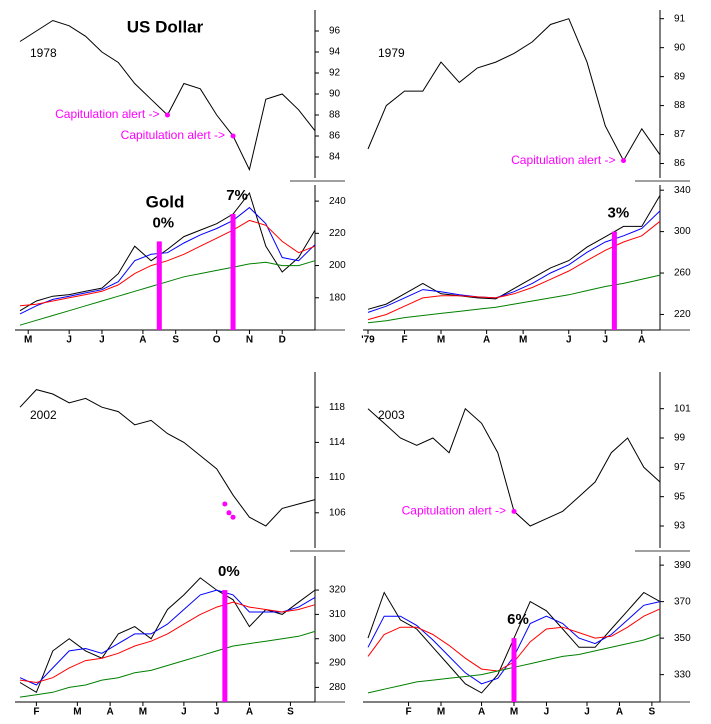  Describe the element at coordinates (682, 674) in the screenshot. I see `y-tick-label: 330` at that location.